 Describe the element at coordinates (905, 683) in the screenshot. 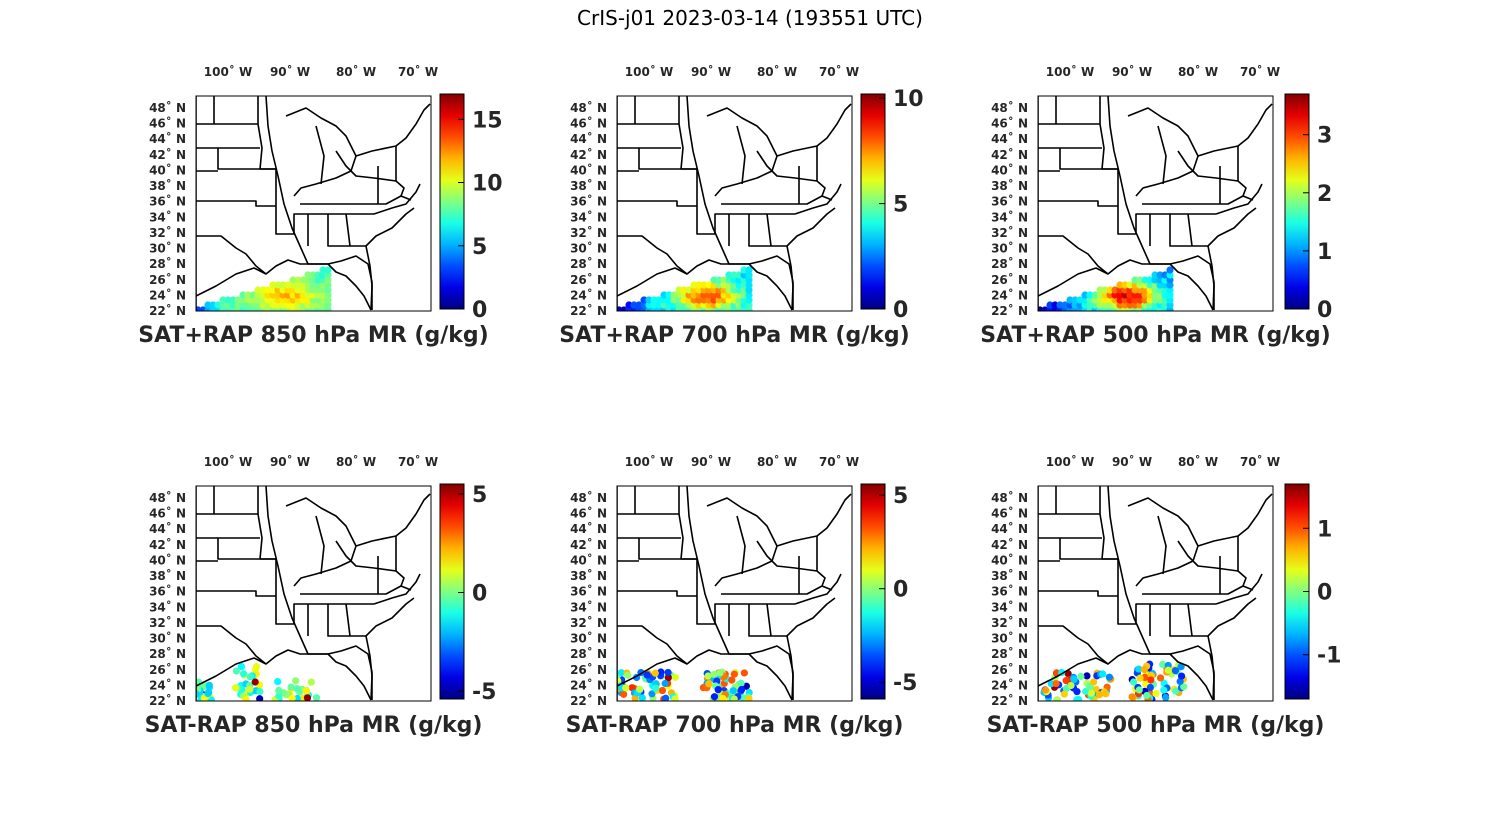

I see `colorbar-tick: -5` at that location.